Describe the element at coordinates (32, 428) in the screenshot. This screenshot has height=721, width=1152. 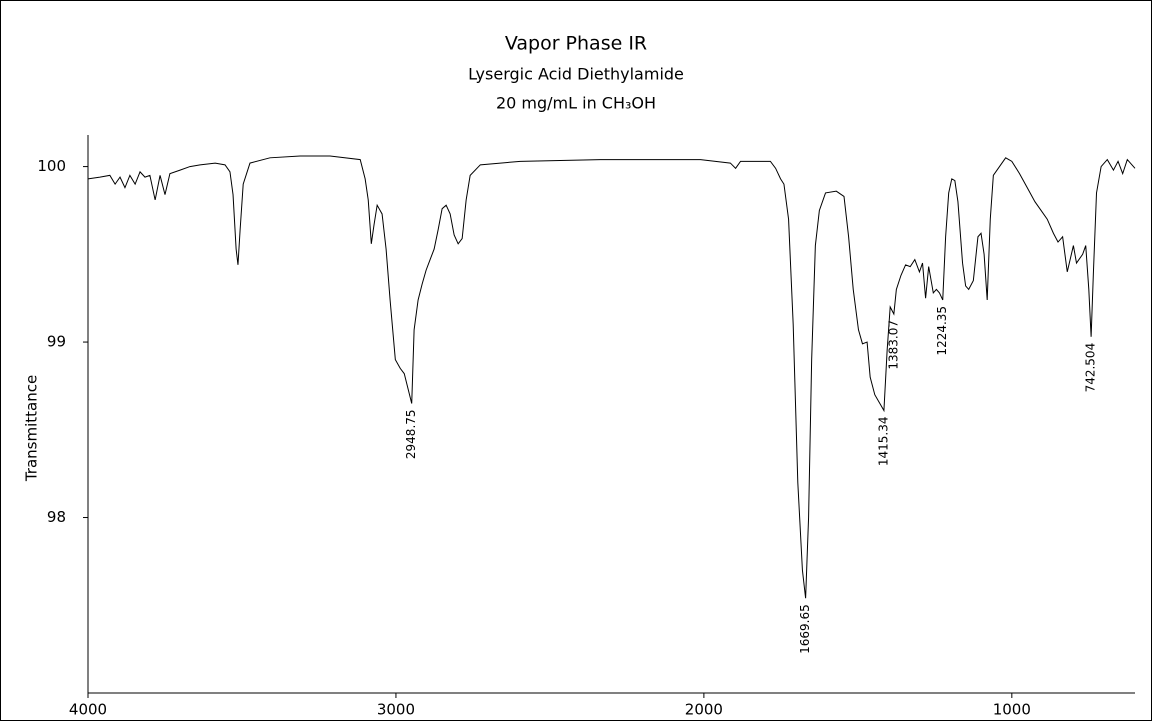
I see `y-axis-label: Transmittance` at that location.